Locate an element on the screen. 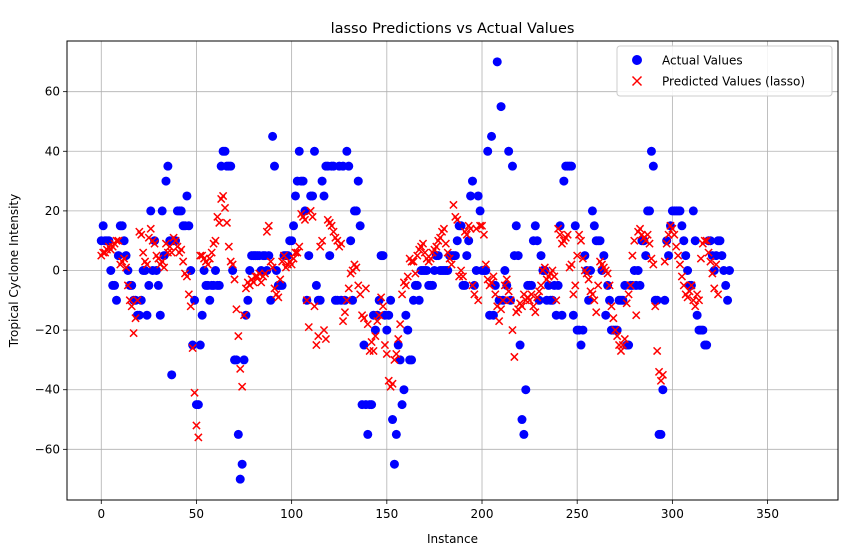 The image size is (867, 558). legend-circle-marker is located at coordinates (637, 60).